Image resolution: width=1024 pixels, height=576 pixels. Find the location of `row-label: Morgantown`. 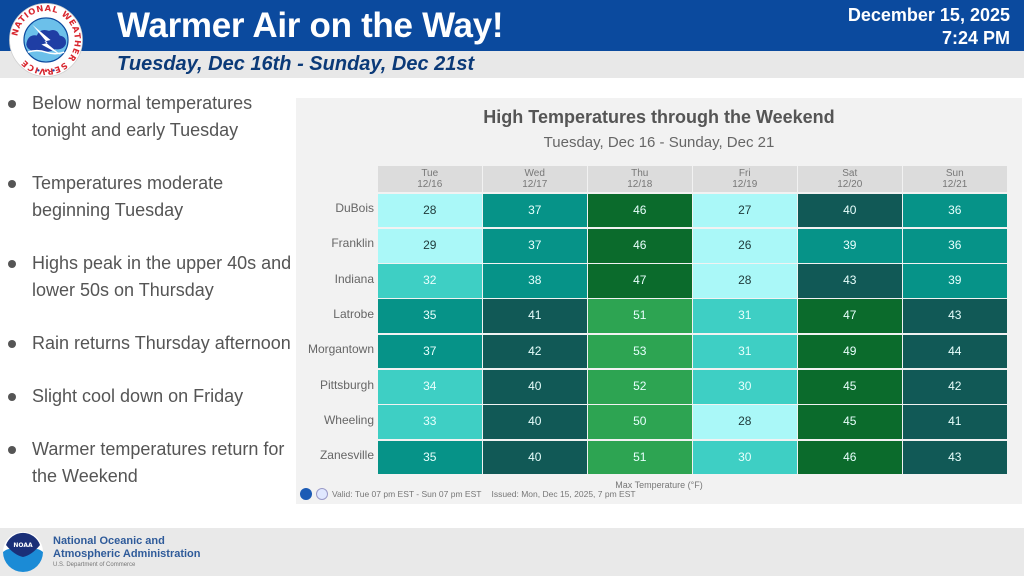

row-label: Morgantown is located at coordinates (340, 349).